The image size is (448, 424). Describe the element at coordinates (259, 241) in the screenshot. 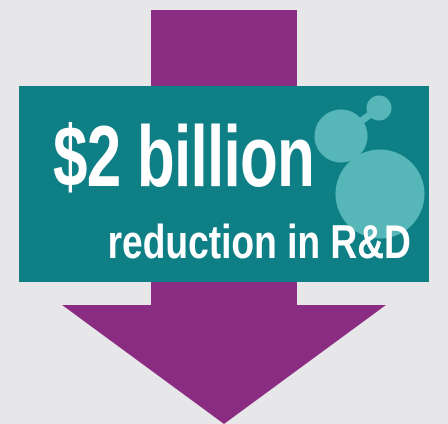

I see `subline: reduction in R&D` at that location.